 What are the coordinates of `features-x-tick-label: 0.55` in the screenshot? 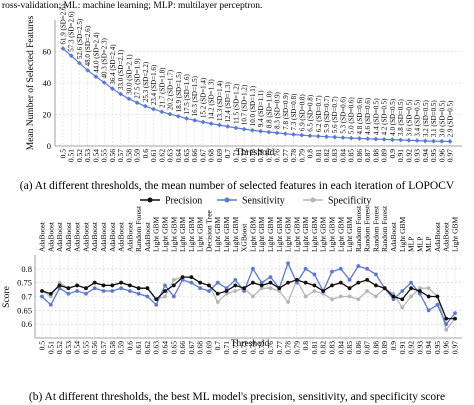 It's located at (104, 155).